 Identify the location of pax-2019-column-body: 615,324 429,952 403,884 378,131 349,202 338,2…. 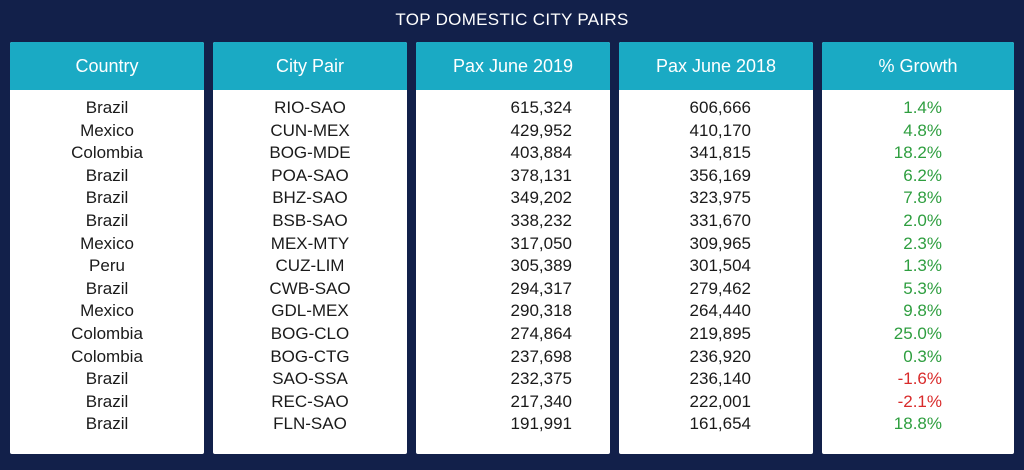
(513, 263).